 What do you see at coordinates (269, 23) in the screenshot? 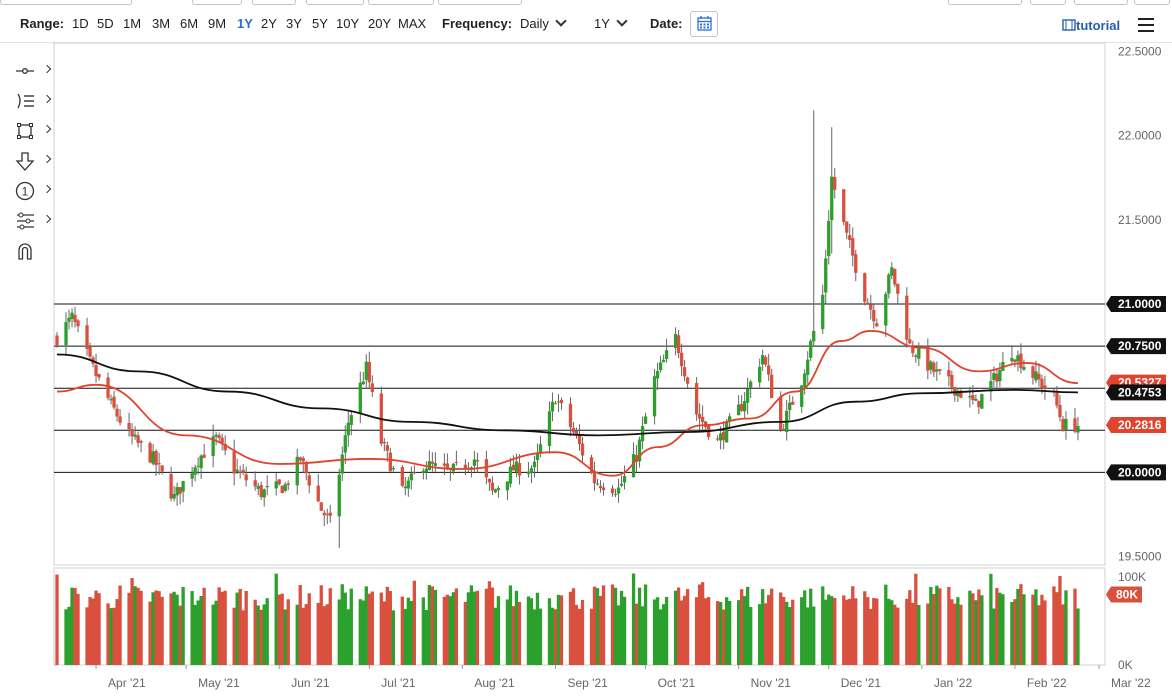
I see `range-button-2y: 2Y` at bounding box center [269, 23].